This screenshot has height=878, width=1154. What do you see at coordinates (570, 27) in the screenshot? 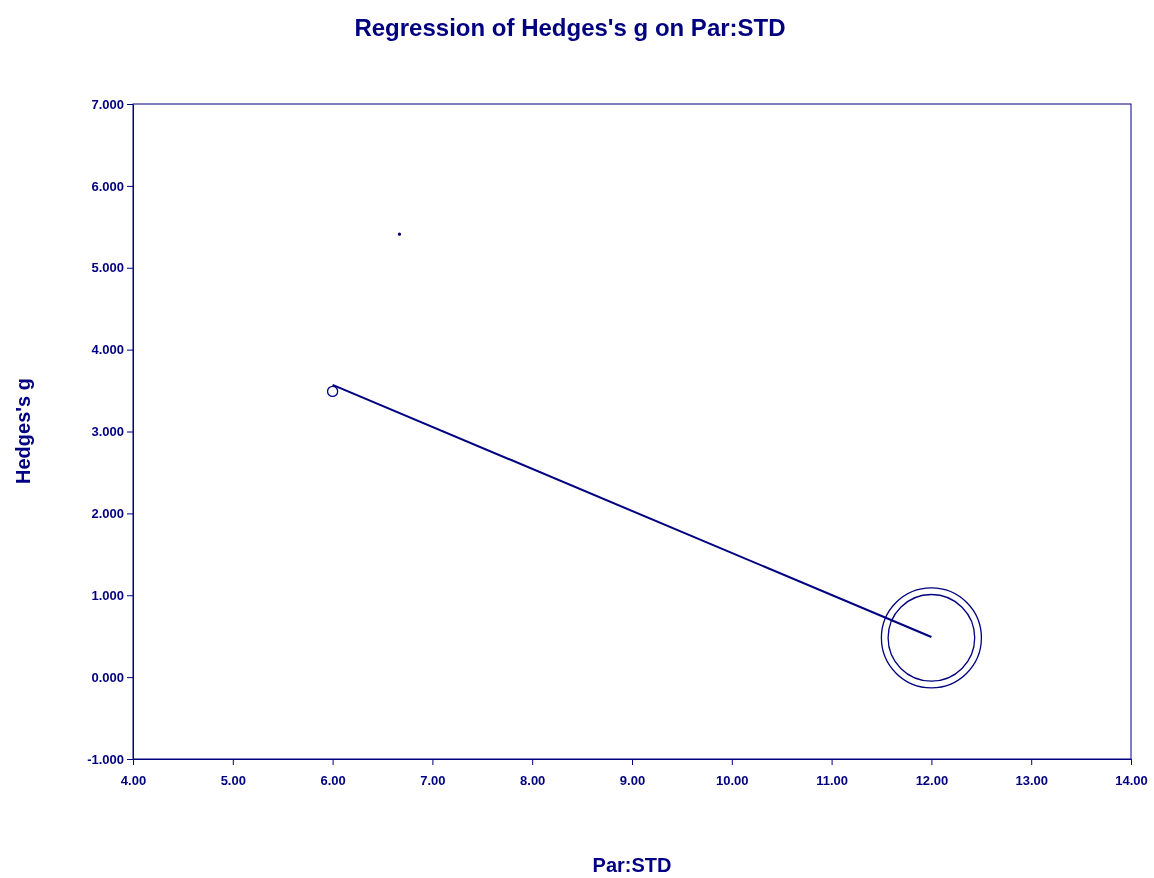
I see `chart-title: Regression of Hedges's g on Par:STD` at bounding box center [570, 27].